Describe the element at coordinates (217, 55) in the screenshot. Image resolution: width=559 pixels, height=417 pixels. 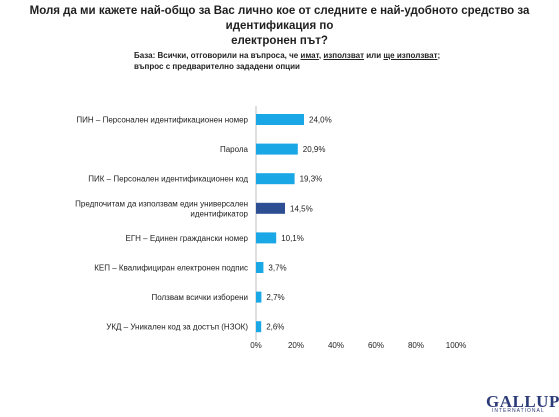
I see `base-prefix: База: Всички, отговорили на въпроса, че` at that location.